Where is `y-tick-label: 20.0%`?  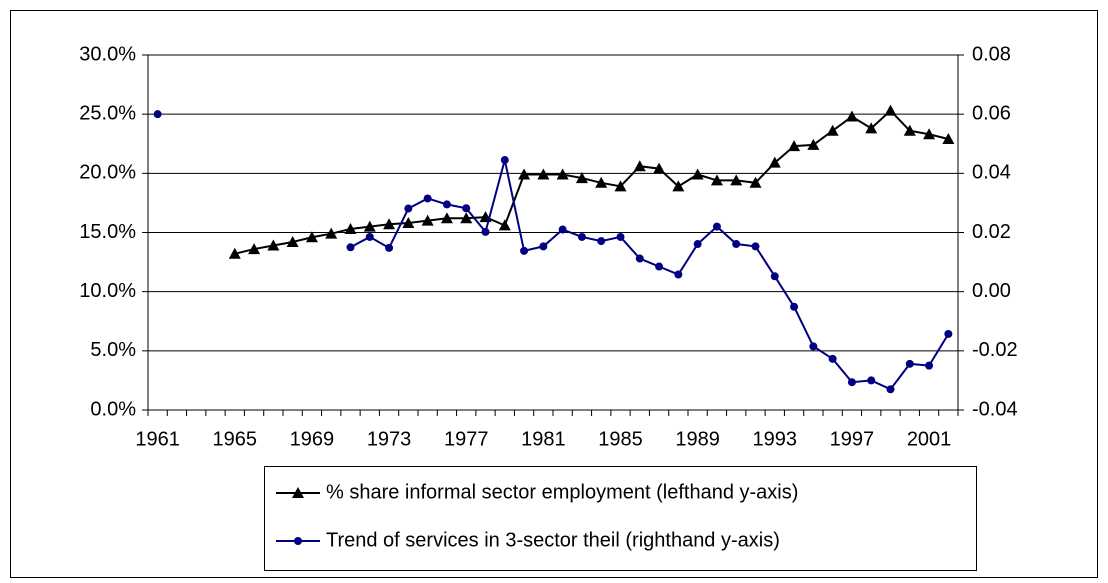
y-tick-label: 20.0% is located at coordinates (107, 173).